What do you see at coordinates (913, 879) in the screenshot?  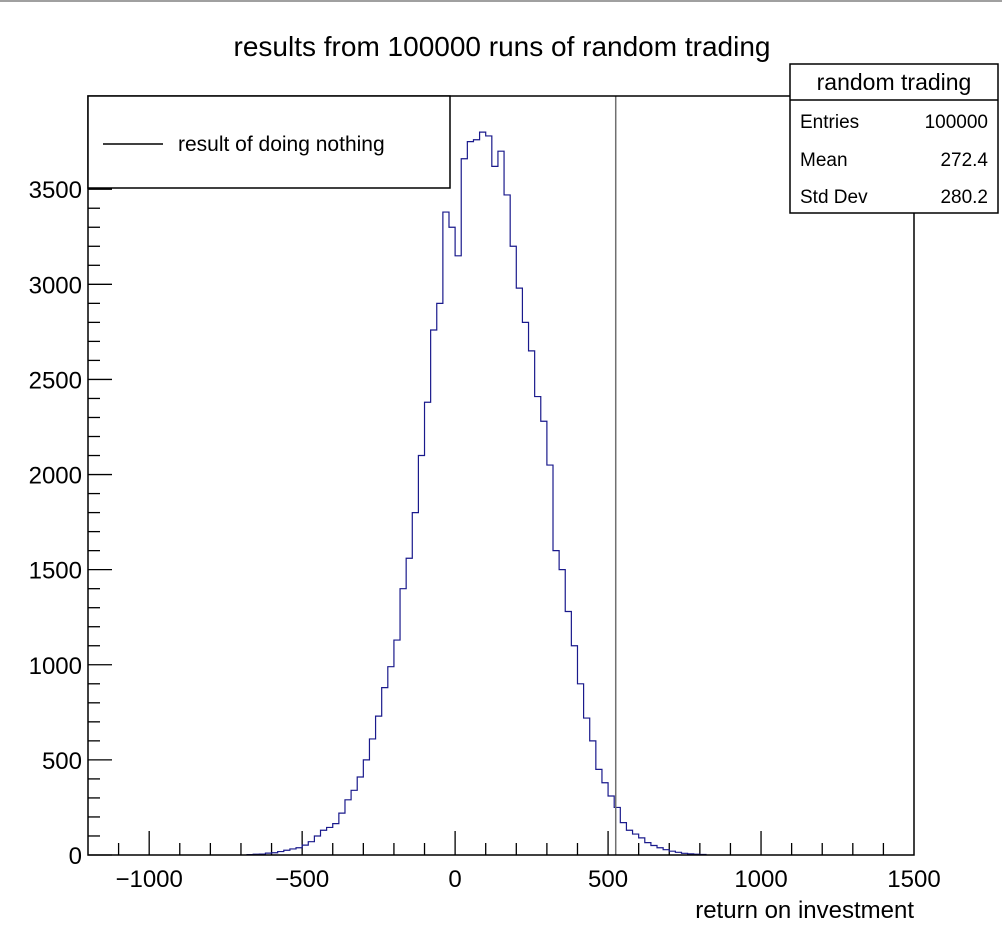 I see `x-tick-label: 1500` at bounding box center [913, 879].